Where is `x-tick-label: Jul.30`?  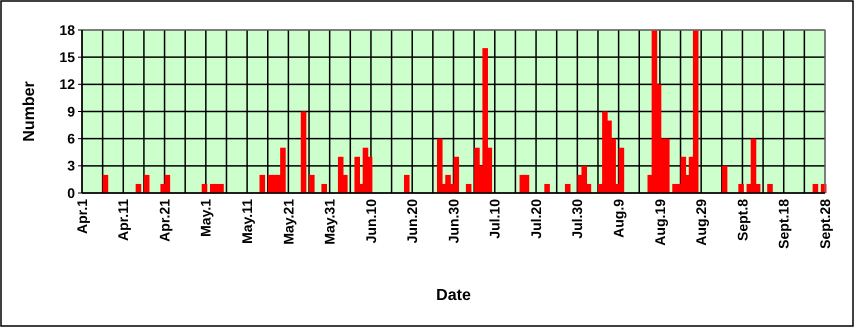
x-tick-label: Jul.30 is located at coordinates (577, 218).